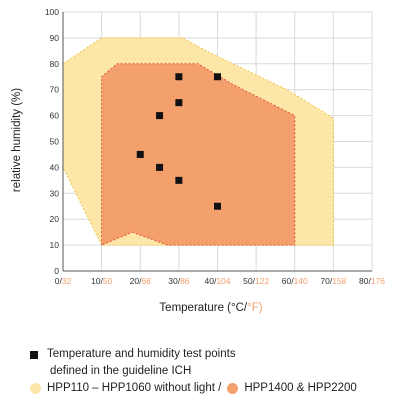  What do you see at coordinates (52, 12) in the screenshot?
I see `y-tick-label: 100` at bounding box center [52, 12].